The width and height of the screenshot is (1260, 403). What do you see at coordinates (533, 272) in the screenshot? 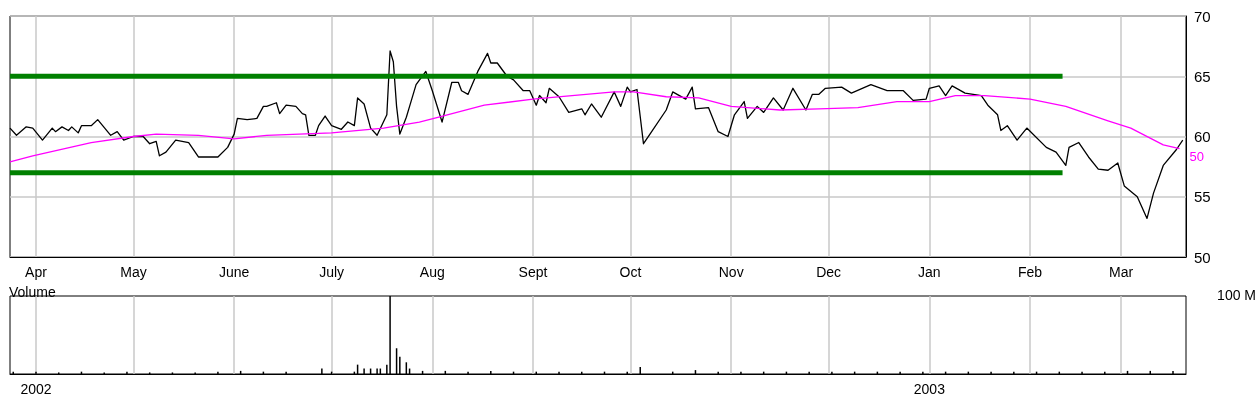
I see `x-tick-label: Sept` at bounding box center [533, 272].